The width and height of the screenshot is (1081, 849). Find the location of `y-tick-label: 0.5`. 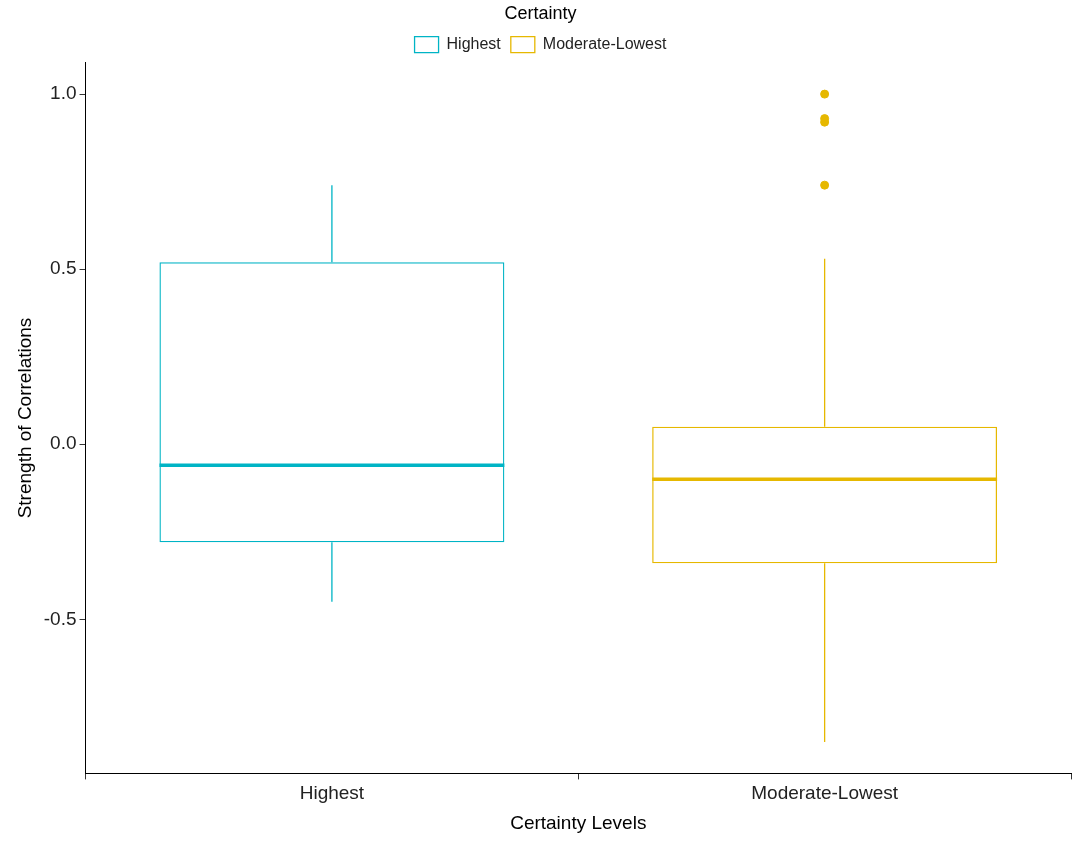

y-tick-label: 0.5 is located at coordinates (63, 268).